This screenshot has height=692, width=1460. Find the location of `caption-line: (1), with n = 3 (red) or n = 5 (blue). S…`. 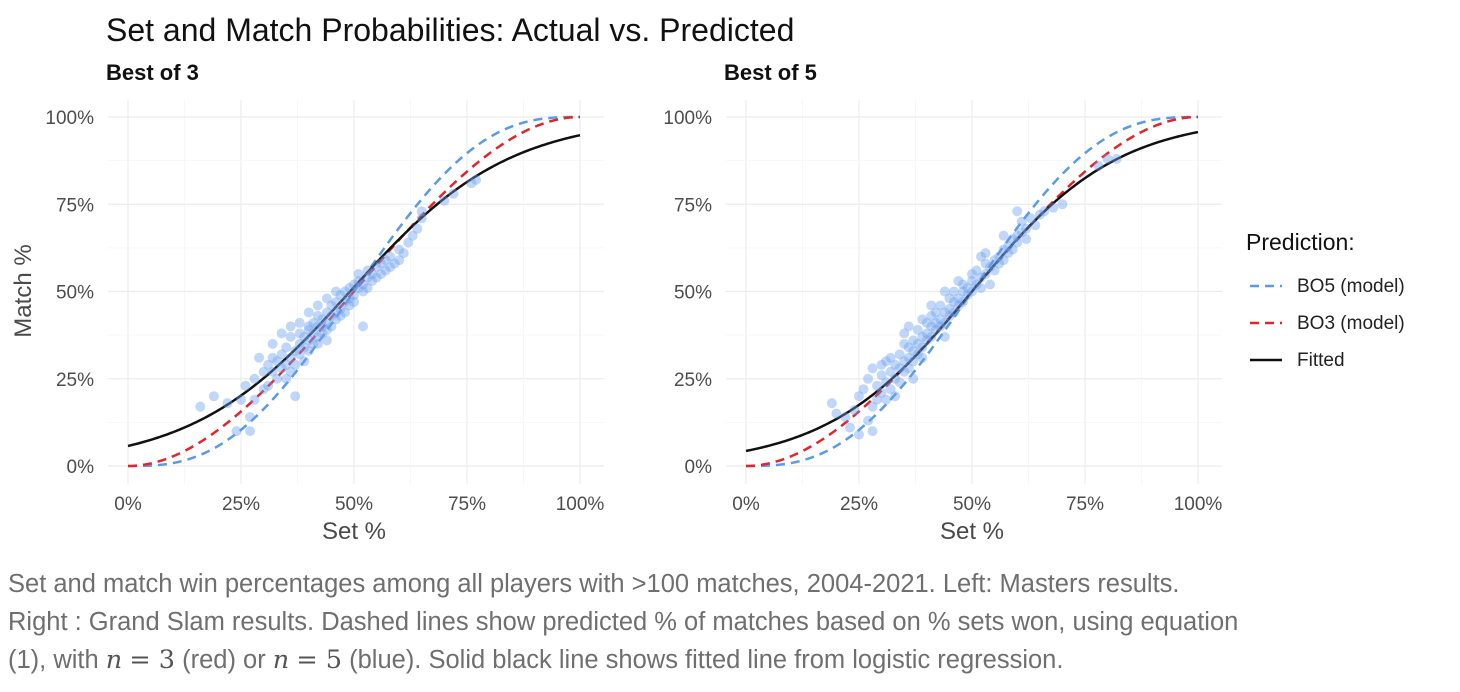

caption-line: (1), with n = 3 (red) or n = 5 (blue). S… is located at coordinates (728, 660).